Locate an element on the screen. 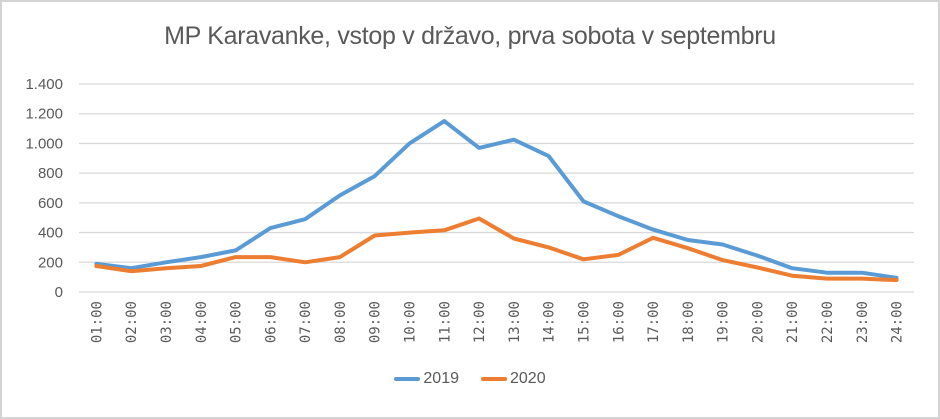 The width and height of the screenshot is (940, 419). x-tick-label: 09:00 is located at coordinates (376, 322).